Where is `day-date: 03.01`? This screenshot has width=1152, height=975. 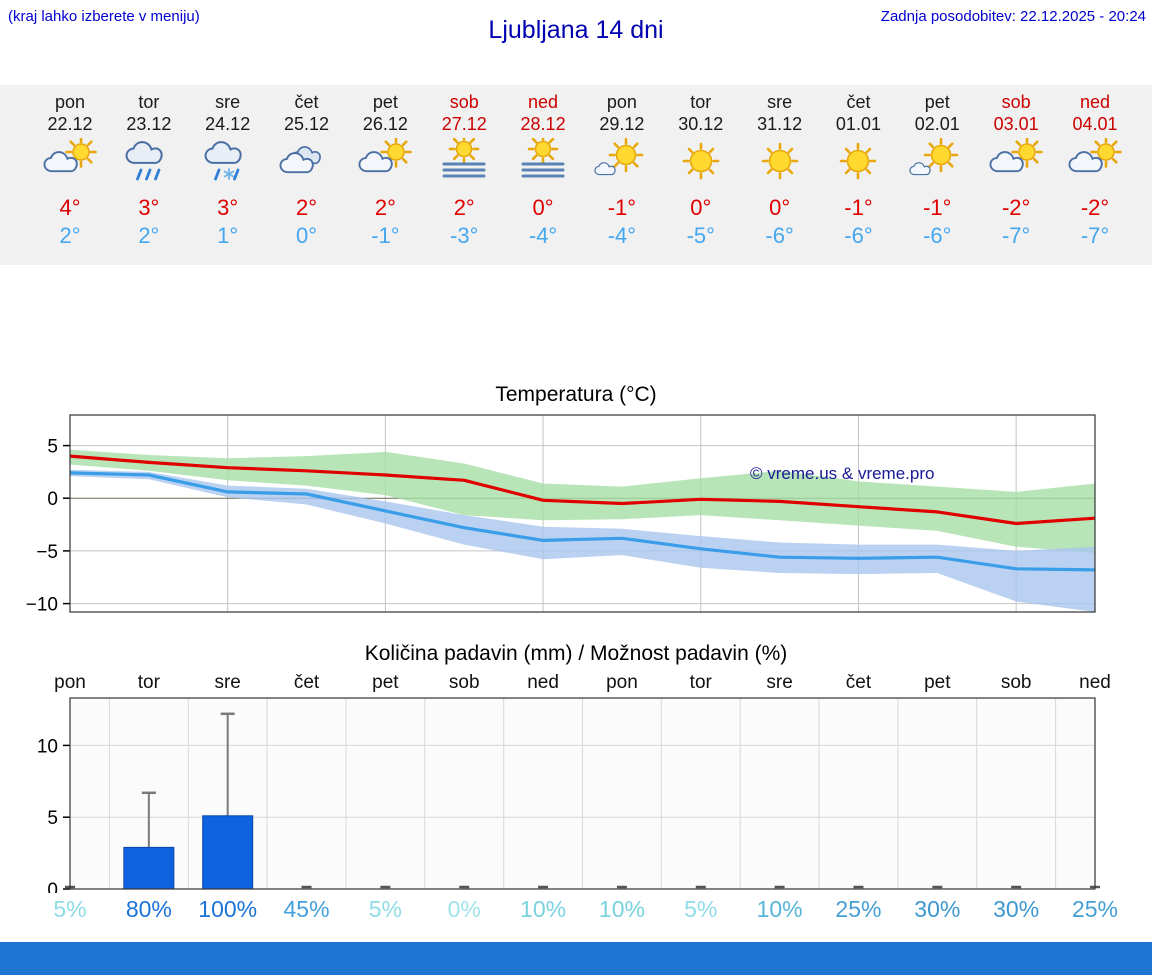
day-date: 03.01 is located at coordinates (1016, 124).